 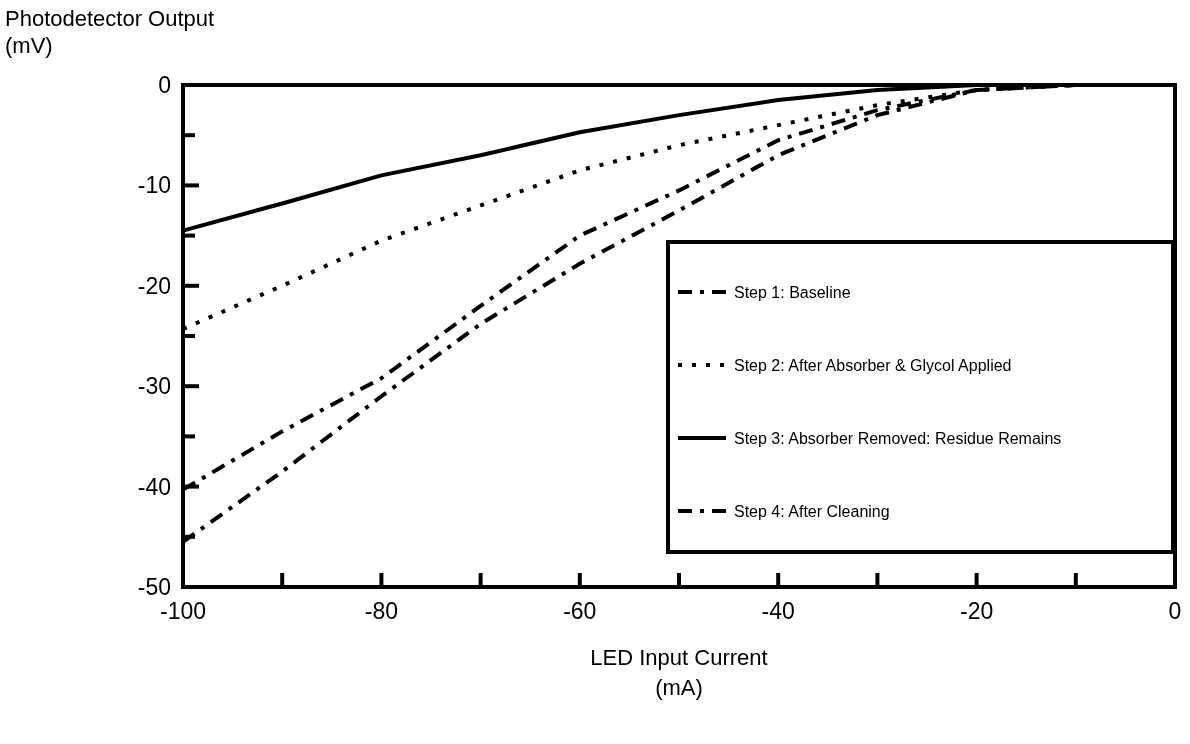 What do you see at coordinates (154, 185) in the screenshot?
I see `y-tick-label: -10` at bounding box center [154, 185].